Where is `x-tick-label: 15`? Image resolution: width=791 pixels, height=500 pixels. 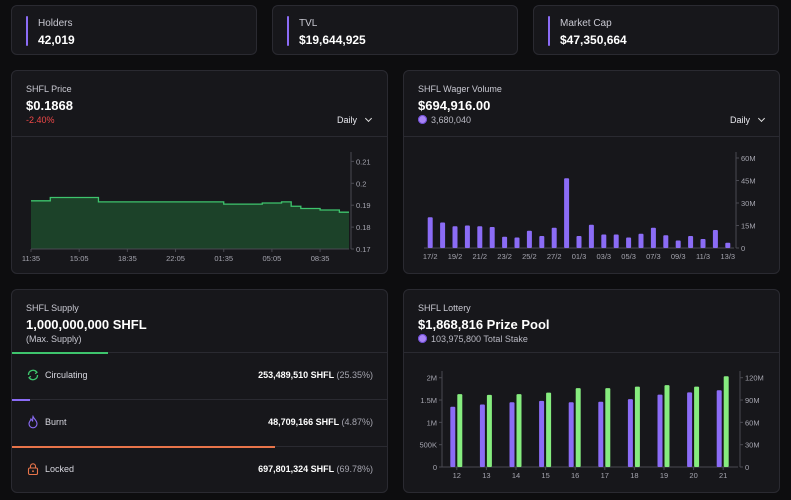
x-tick-label: 15 is located at coordinates (545, 475).